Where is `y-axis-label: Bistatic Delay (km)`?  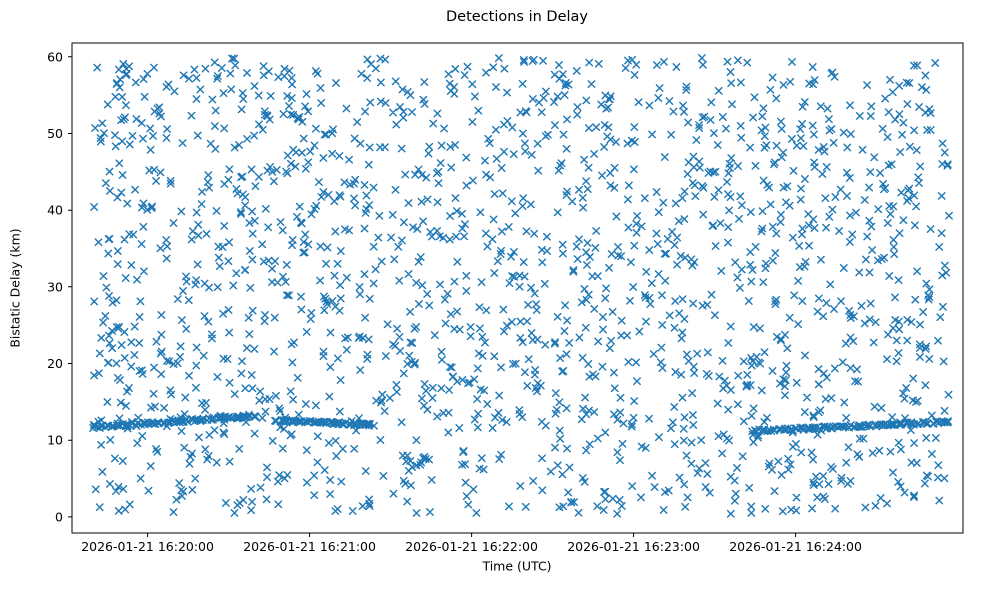 y-axis-label: Bistatic Delay (km) is located at coordinates (15, 288).